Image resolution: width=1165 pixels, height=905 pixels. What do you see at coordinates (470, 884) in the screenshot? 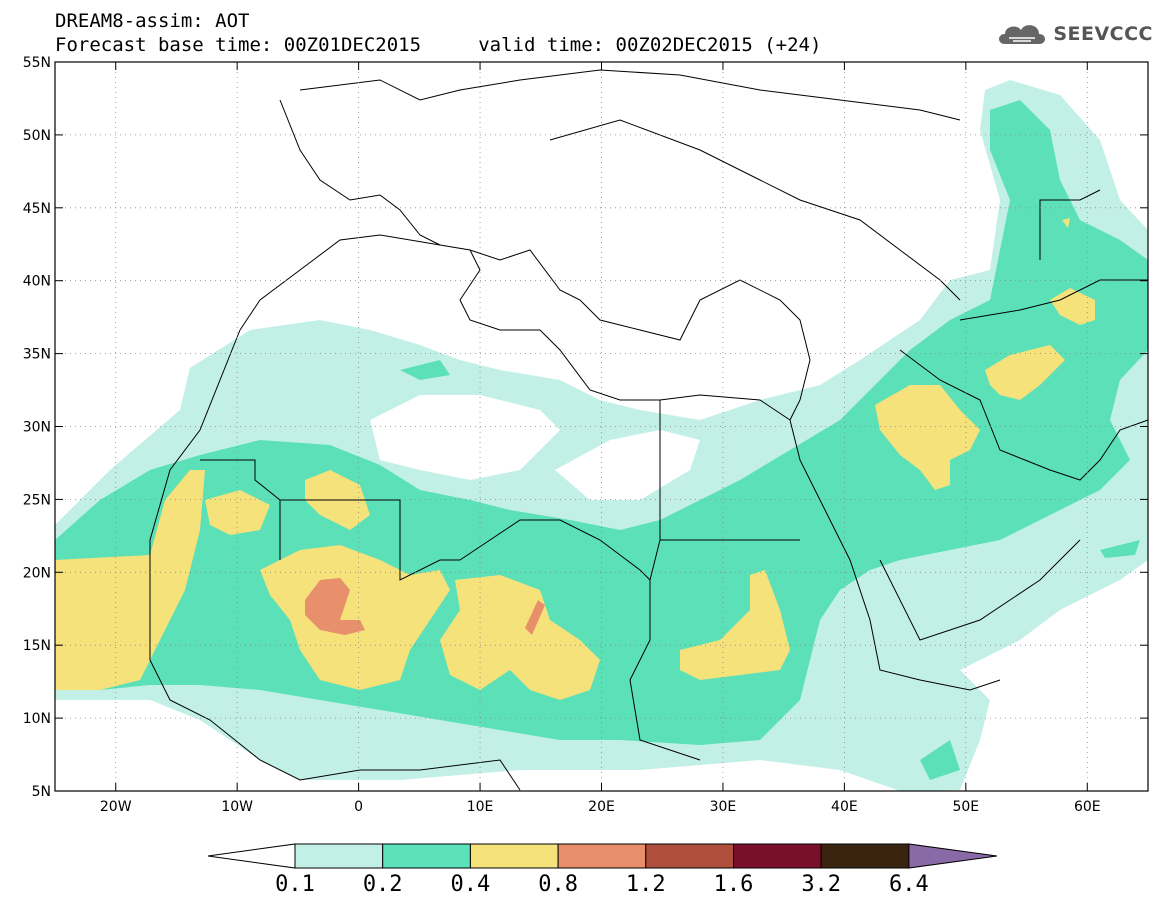
I see `colorbar-label: 0.4` at bounding box center [470, 884].